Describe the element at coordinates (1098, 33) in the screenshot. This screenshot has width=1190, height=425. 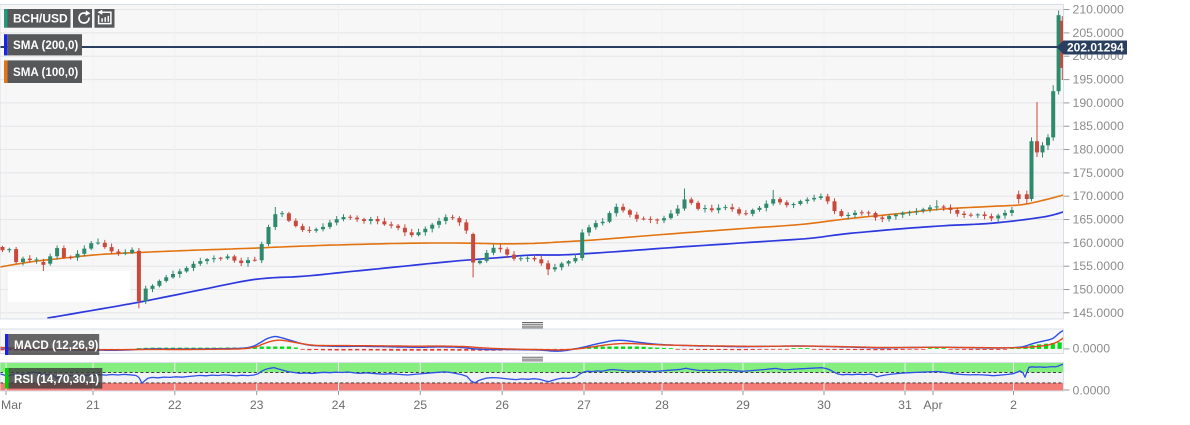
I see `svg-text: 205.0000` at that location.